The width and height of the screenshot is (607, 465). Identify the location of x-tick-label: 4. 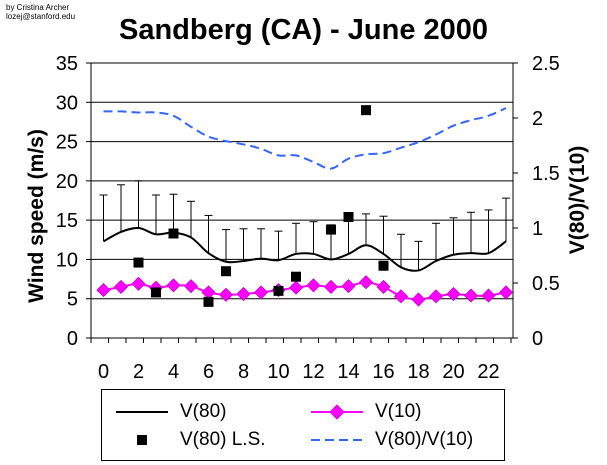
(173, 372).